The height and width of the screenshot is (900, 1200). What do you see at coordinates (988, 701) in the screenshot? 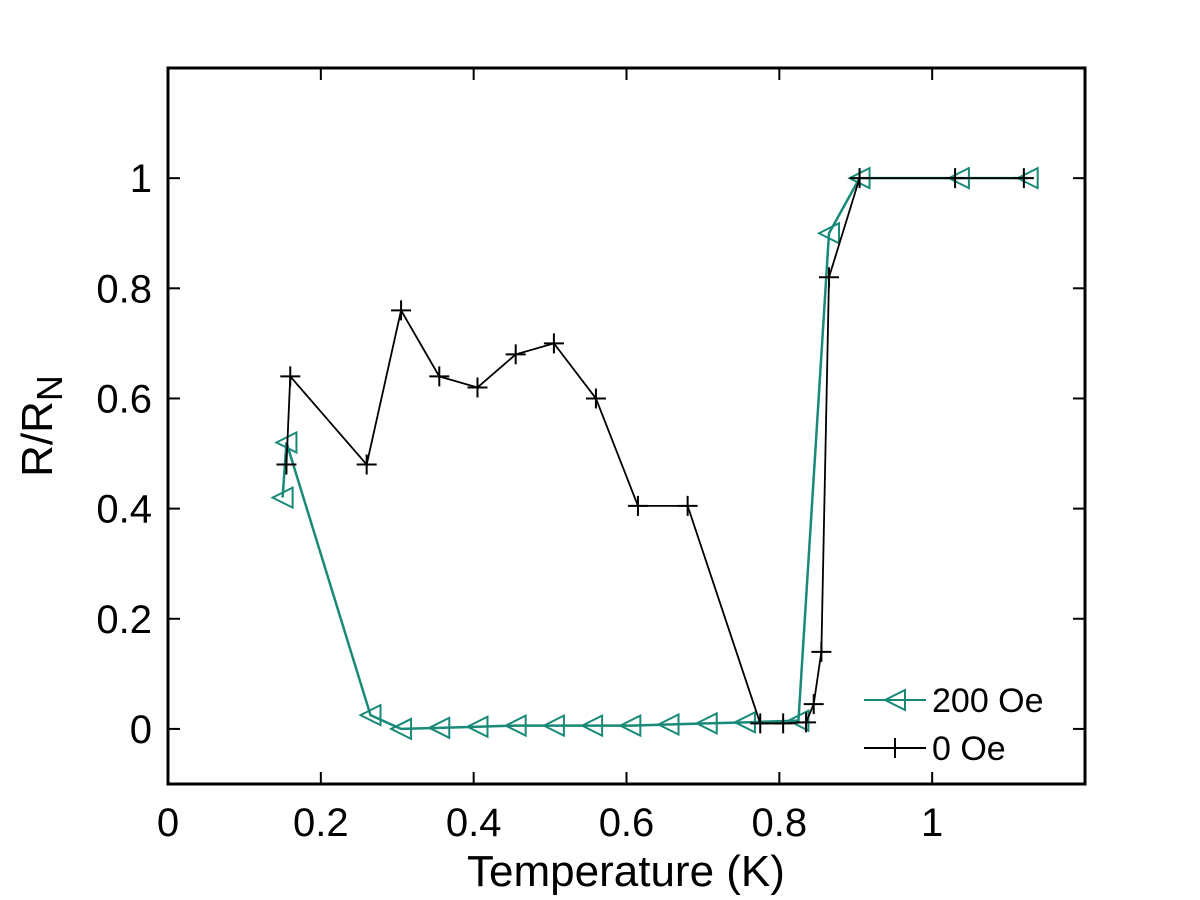
I see `legend-label-200-oe: 200 Oe` at bounding box center [988, 701].